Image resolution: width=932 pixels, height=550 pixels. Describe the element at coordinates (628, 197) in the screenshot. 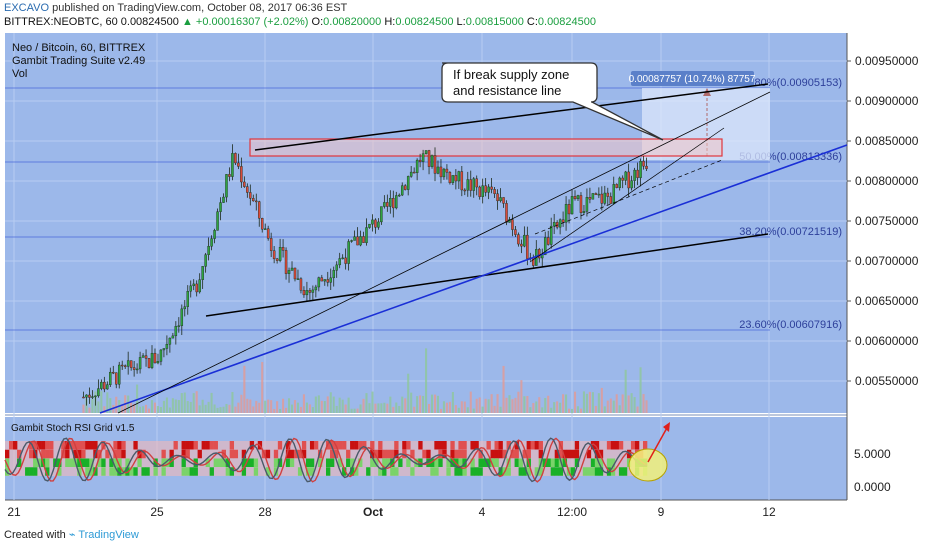

I see `dashed-support-line` at that location.